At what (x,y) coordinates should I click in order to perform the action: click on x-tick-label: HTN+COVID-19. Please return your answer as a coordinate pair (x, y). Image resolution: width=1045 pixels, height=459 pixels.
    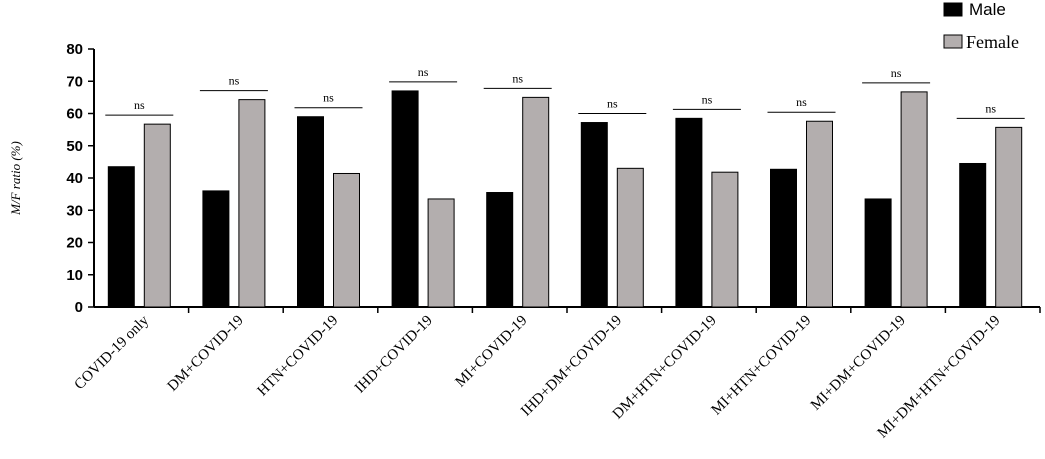
    Looking at the image, I should click on (298, 356).